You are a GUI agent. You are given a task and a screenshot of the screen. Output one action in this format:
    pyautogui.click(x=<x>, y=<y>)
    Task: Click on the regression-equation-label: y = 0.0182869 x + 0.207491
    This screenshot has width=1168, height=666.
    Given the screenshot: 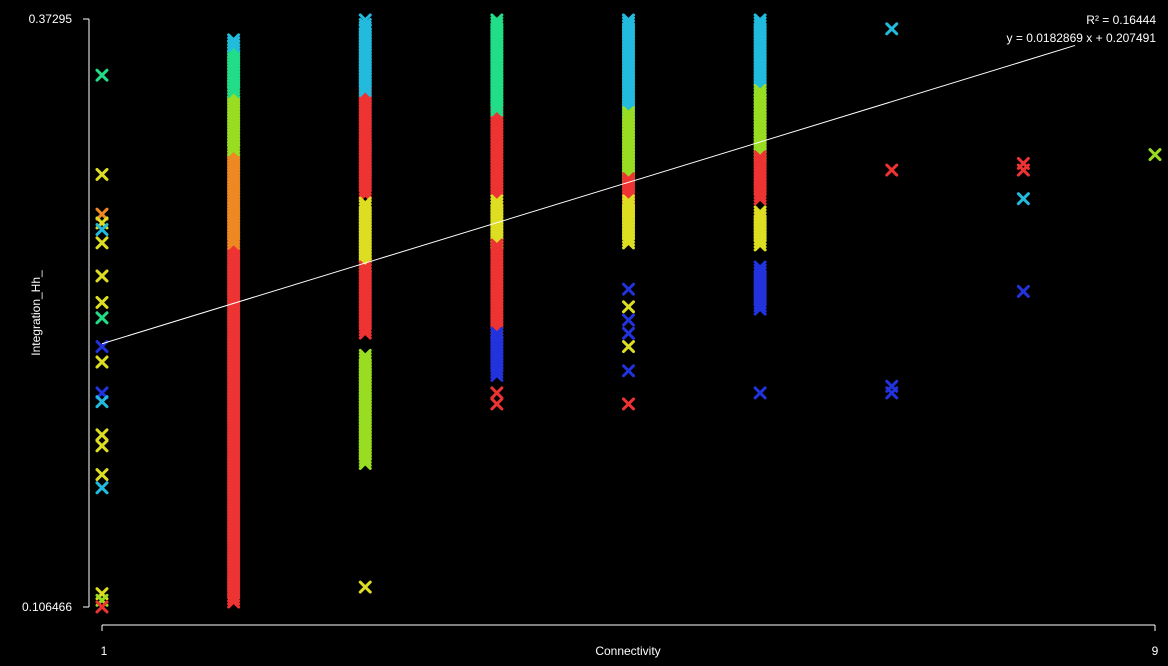 What is the action you would take?
    pyautogui.click(x=1082, y=38)
    